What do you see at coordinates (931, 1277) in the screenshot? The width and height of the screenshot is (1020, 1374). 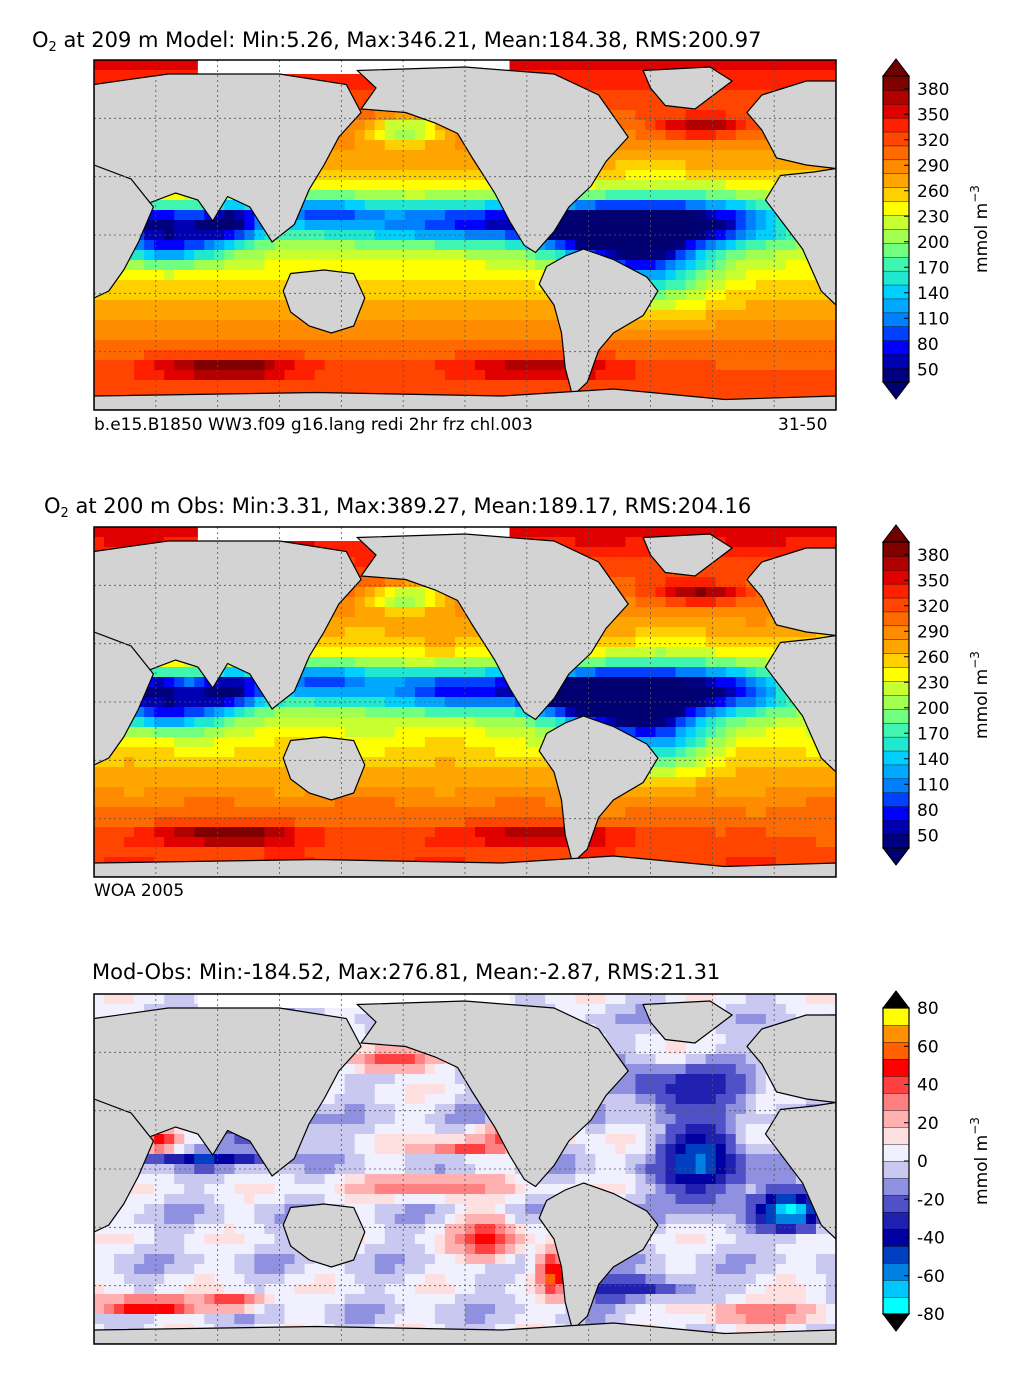 I see `colorbar-tick-label: -60` at bounding box center [931, 1277].